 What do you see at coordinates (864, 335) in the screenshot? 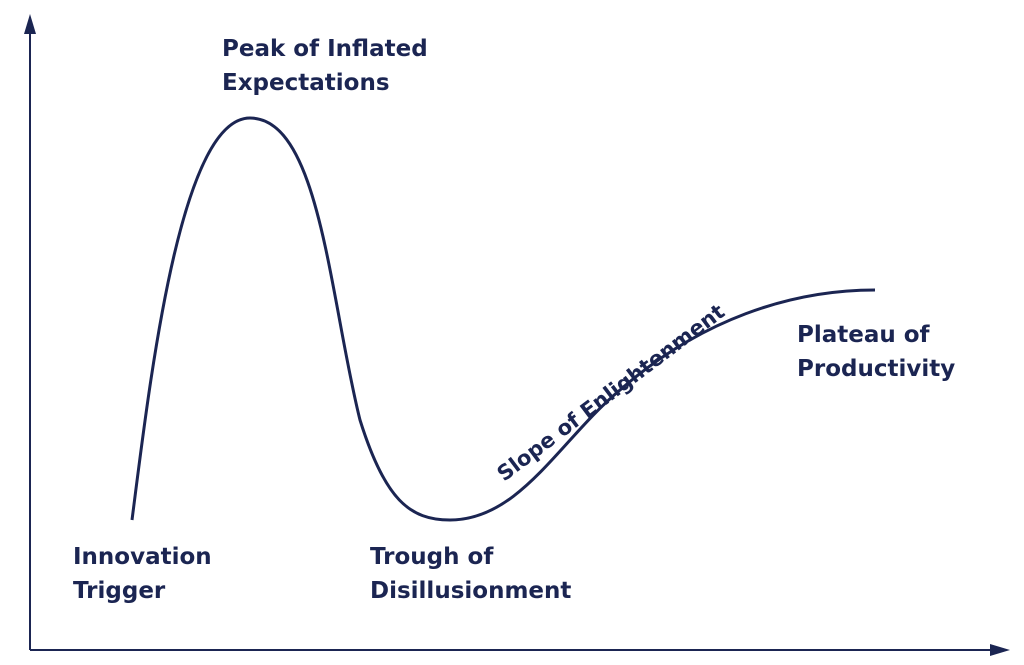
I see `label-line: Plateau of` at bounding box center [864, 335].